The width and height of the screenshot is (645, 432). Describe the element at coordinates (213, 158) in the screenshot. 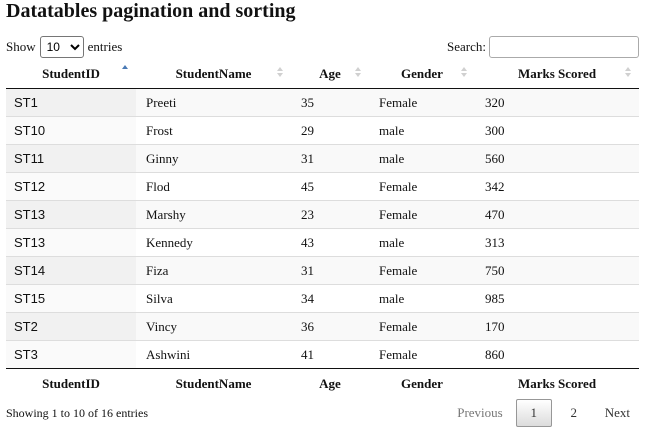

I see `cell-studentname: Ginny` at that location.